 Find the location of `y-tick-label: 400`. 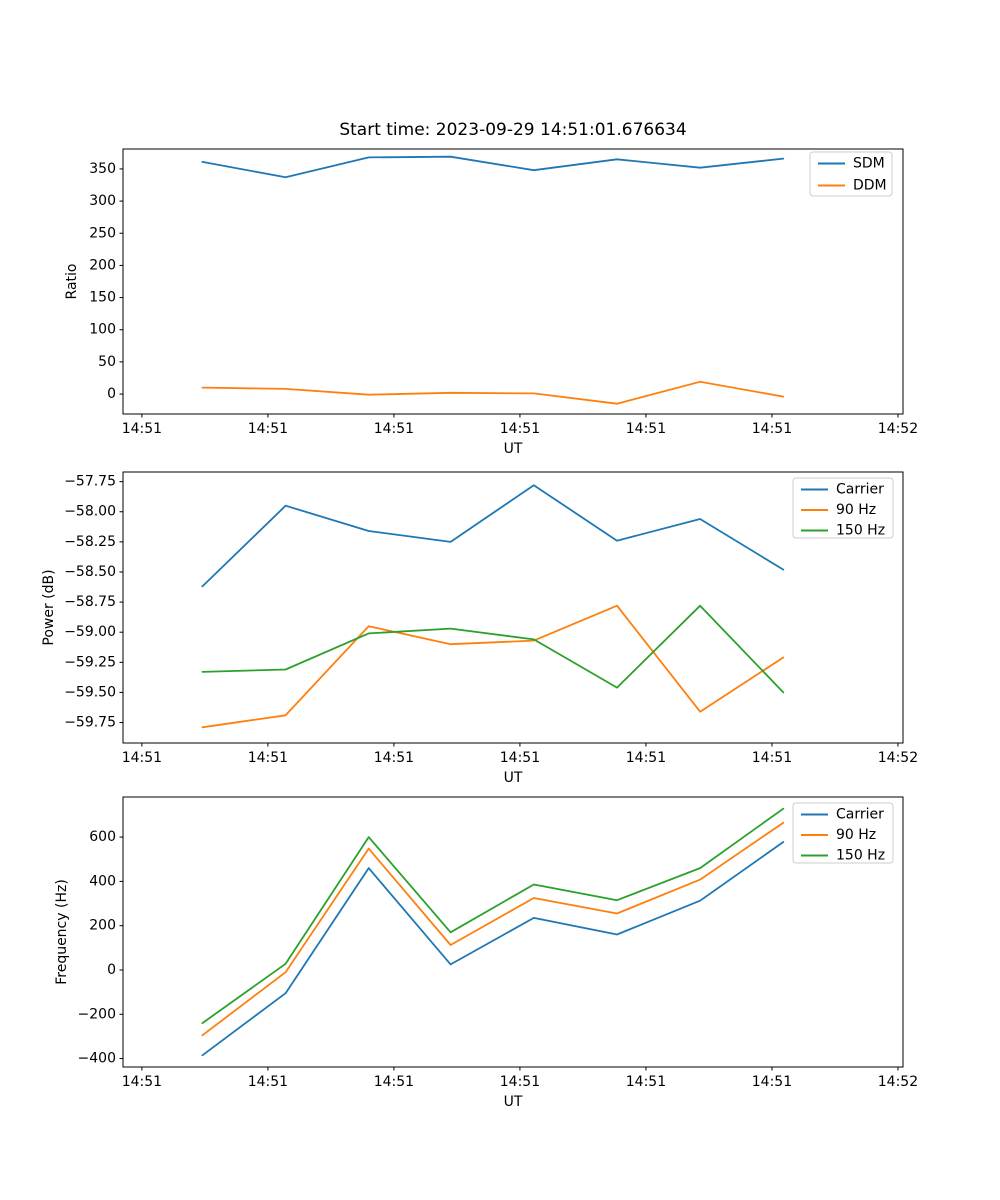

y-tick-label: 400 is located at coordinates (102, 881).